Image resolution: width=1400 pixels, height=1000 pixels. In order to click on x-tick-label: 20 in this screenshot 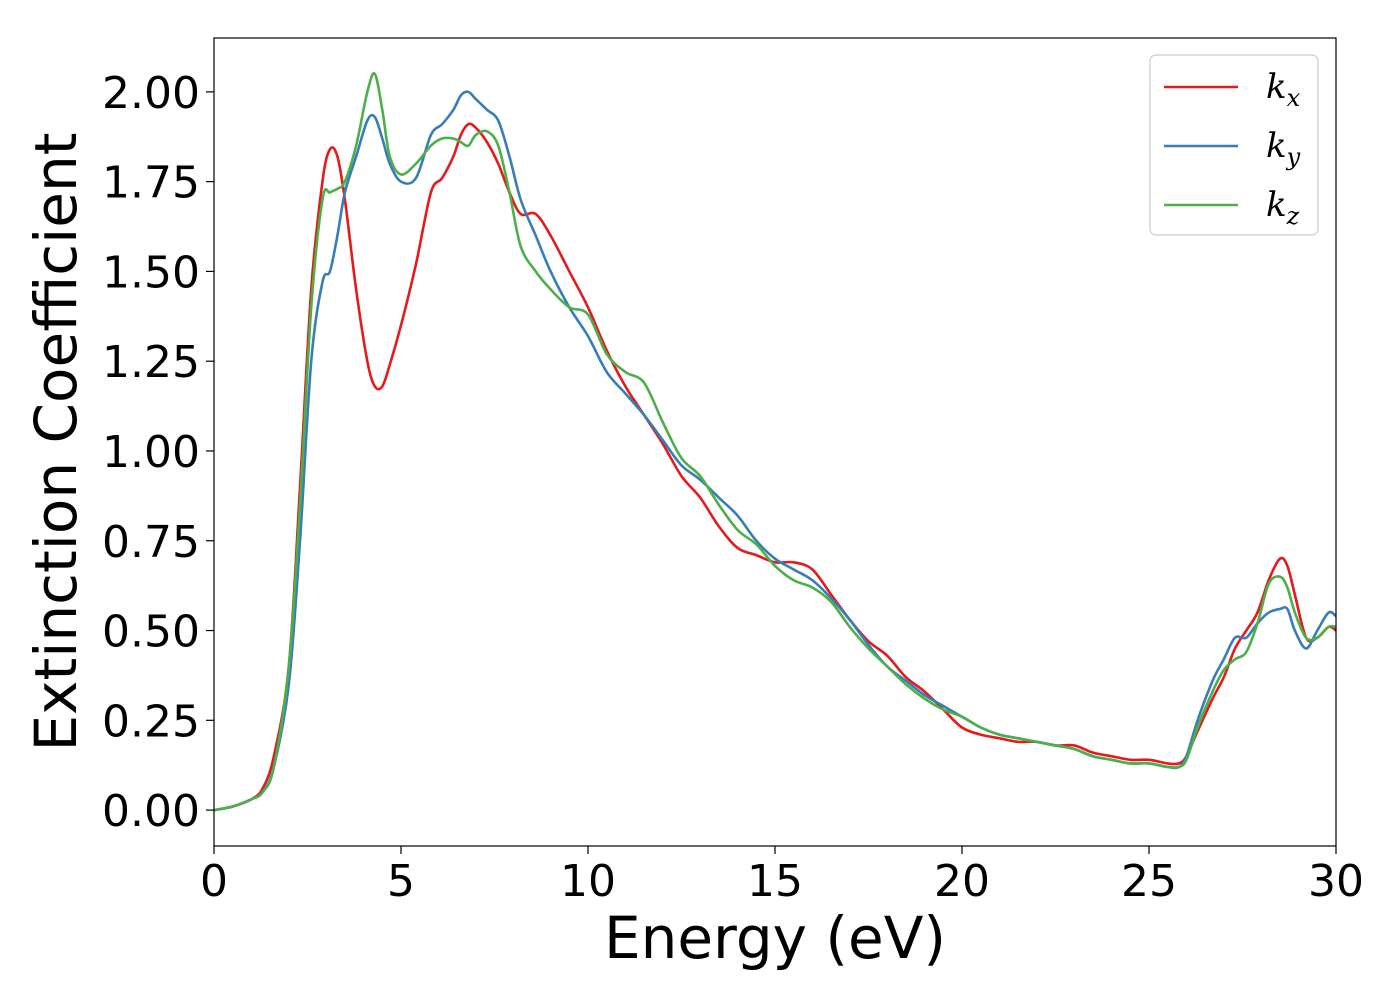, I will do `click(962, 881)`.